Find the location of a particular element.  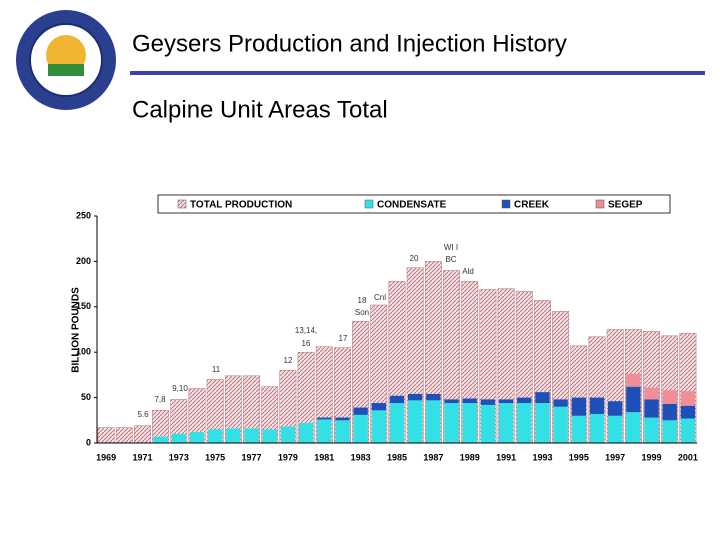

legend-label: CREEK is located at coordinates (532, 205).